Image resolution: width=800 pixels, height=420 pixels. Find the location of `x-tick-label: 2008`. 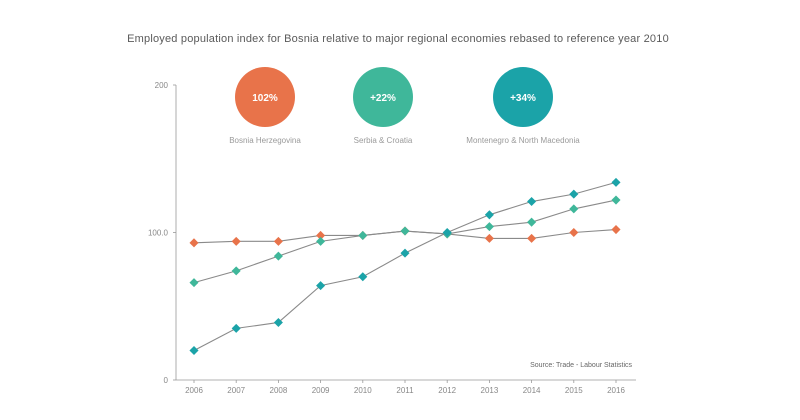

x-tick-label: 2008 is located at coordinates (279, 390).